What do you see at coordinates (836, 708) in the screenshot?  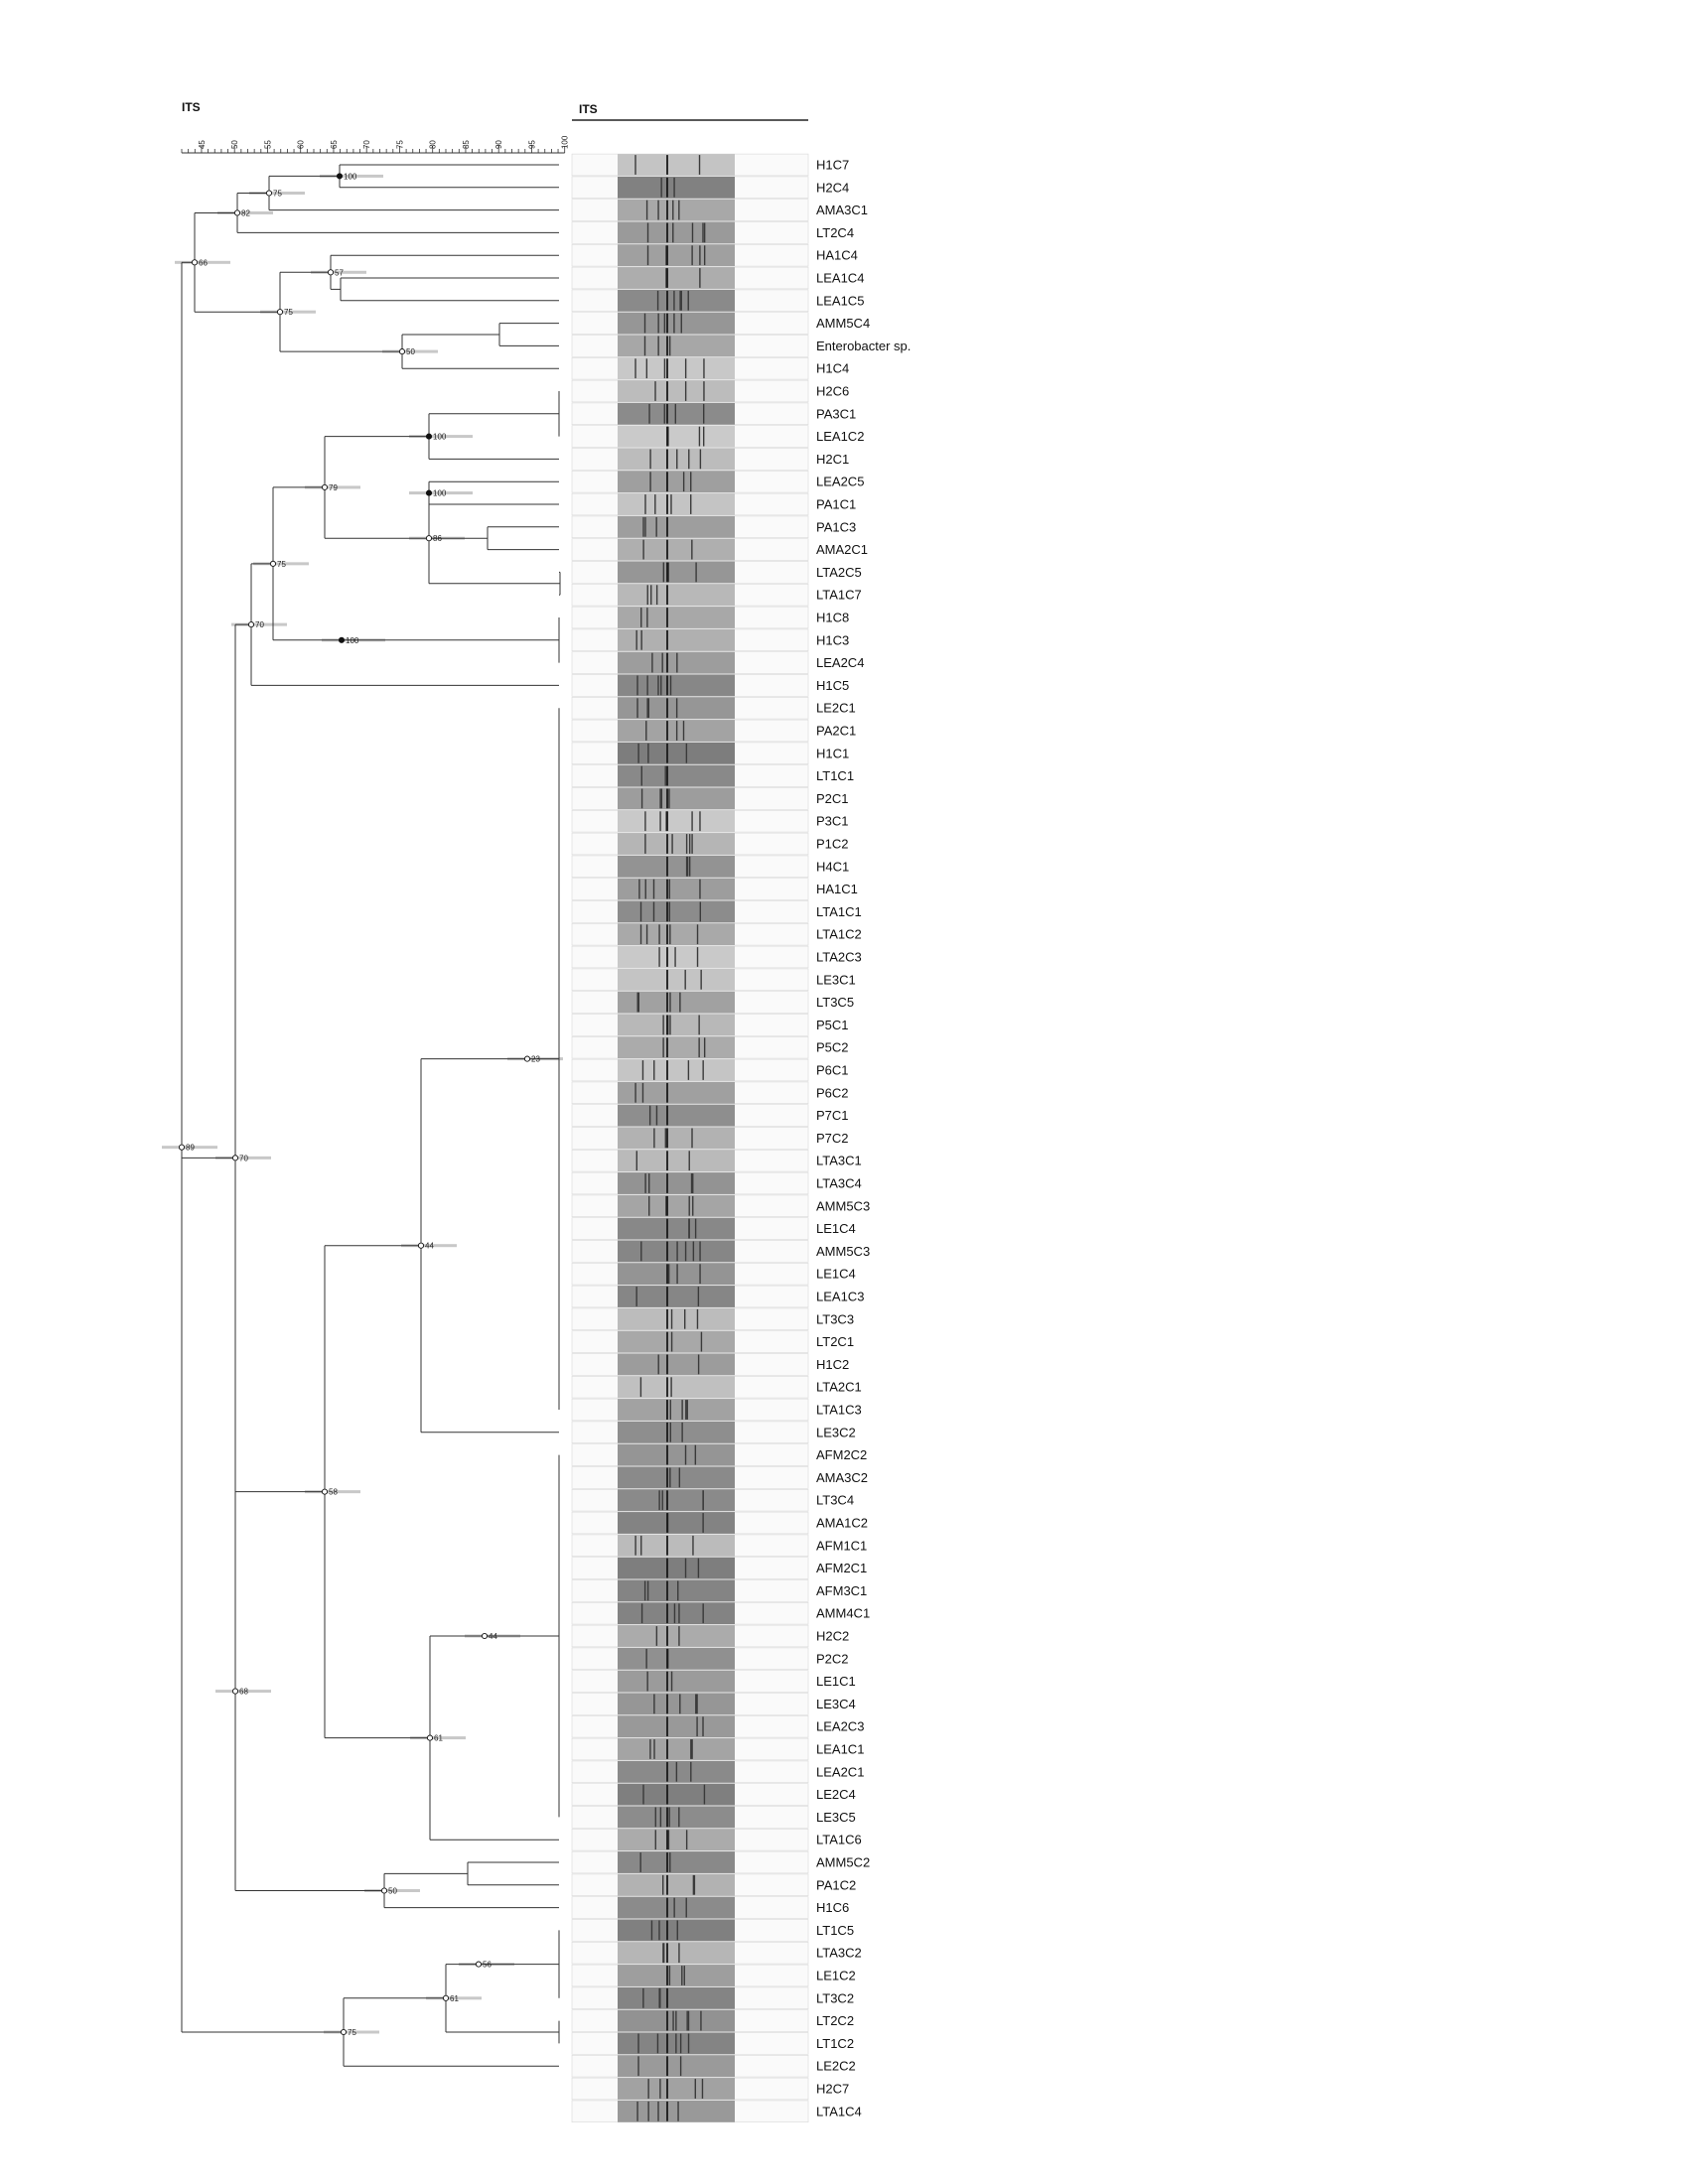 I see `strain-label: LE2C1` at bounding box center [836, 708].